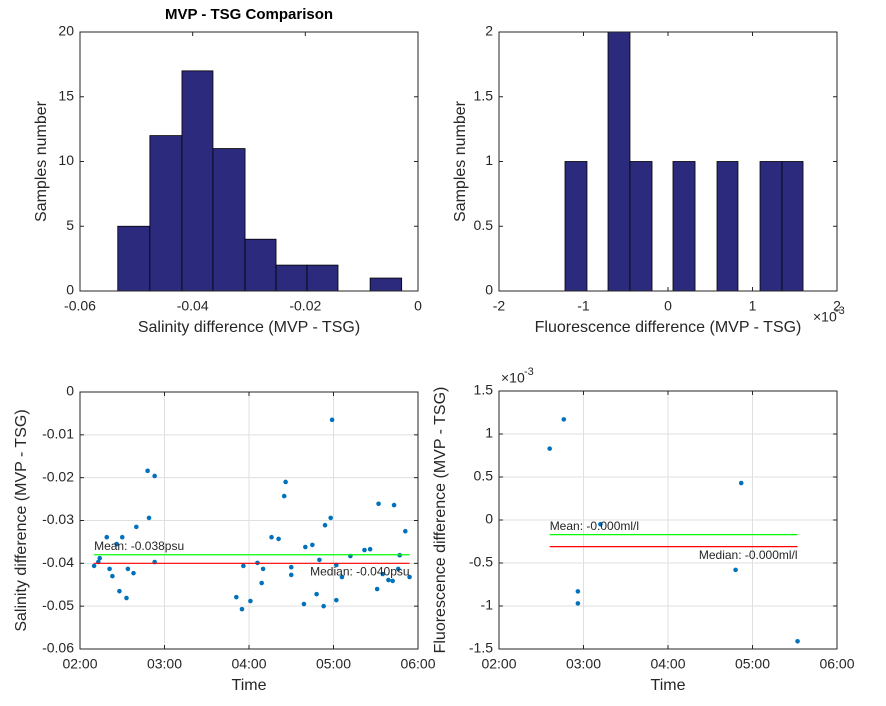 The width and height of the screenshot is (886, 706). I want to click on y-tick-label: 0.5, so click(484, 225).